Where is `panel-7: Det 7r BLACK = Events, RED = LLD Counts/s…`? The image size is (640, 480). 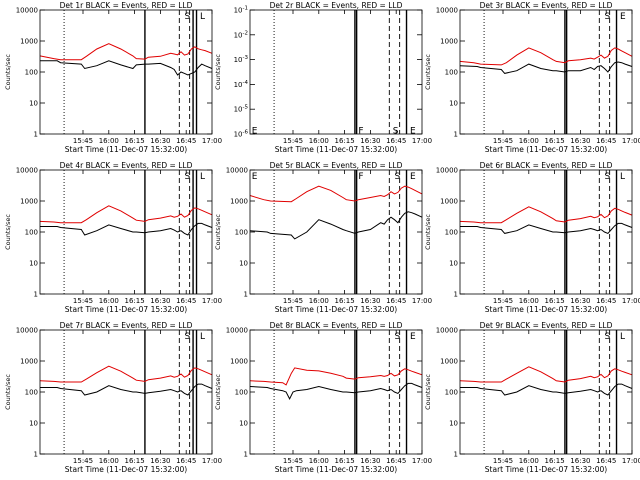 panel-7: Det 7r BLACK = Events, RED = LLD Counts/s… is located at coordinates (113, 397).